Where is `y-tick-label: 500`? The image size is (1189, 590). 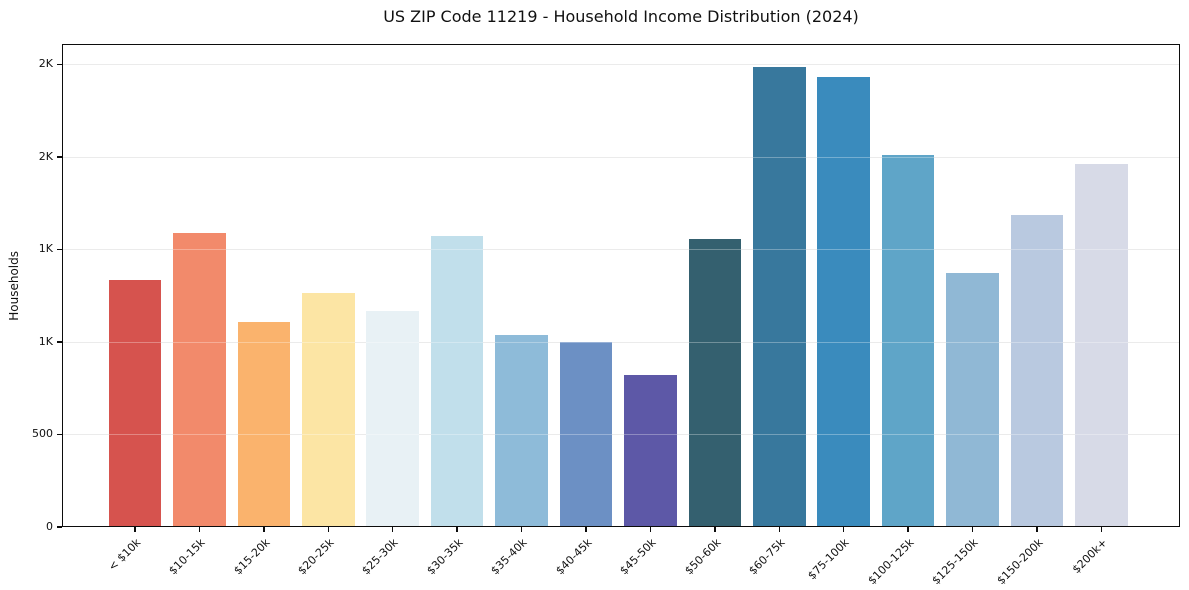 y-tick-label: 500 is located at coordinates (42, 434).